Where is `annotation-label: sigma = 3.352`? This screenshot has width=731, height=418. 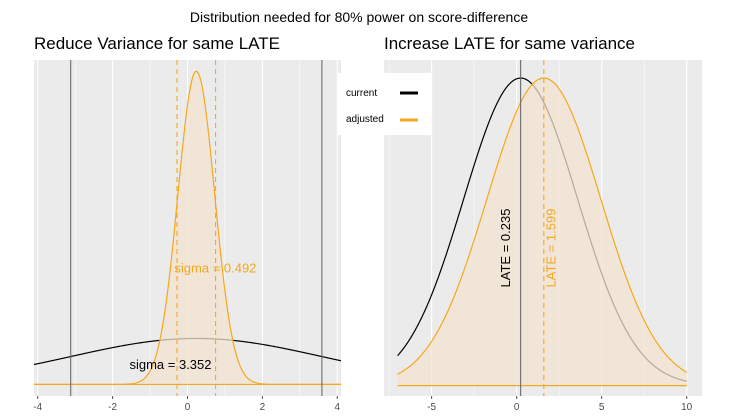 annotation-label: sigma = 3.352 is located at coordinates (170, 364).